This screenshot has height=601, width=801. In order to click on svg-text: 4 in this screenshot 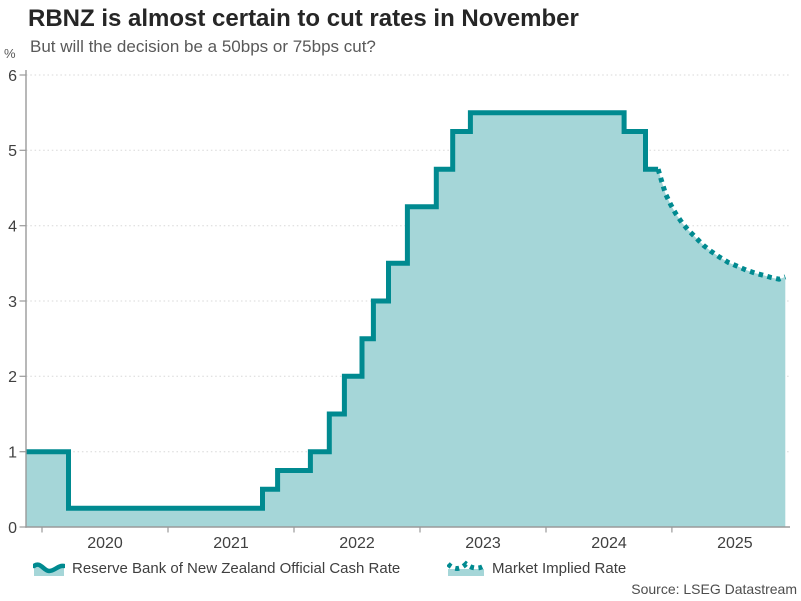, I will do `click(12, 226)`.